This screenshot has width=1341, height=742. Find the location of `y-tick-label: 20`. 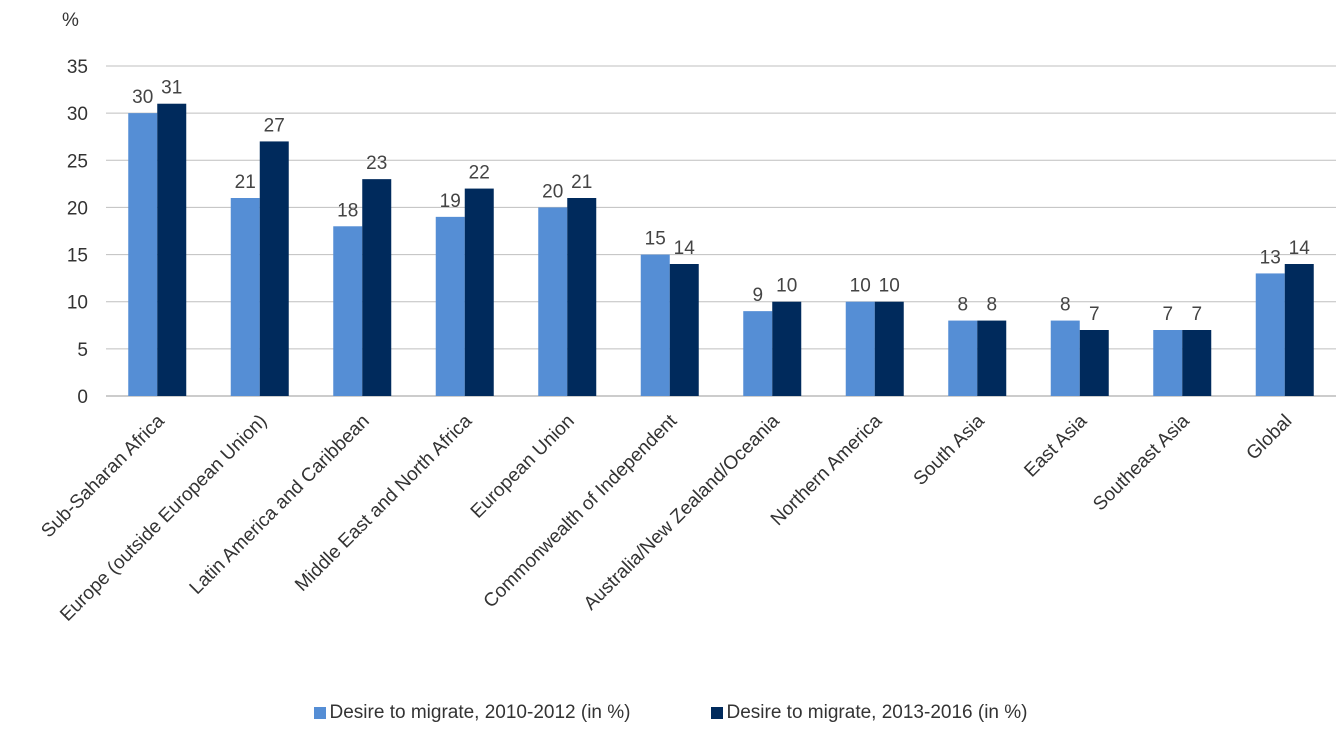

y-tick-label: 20 is located at coordinates (77, 208).